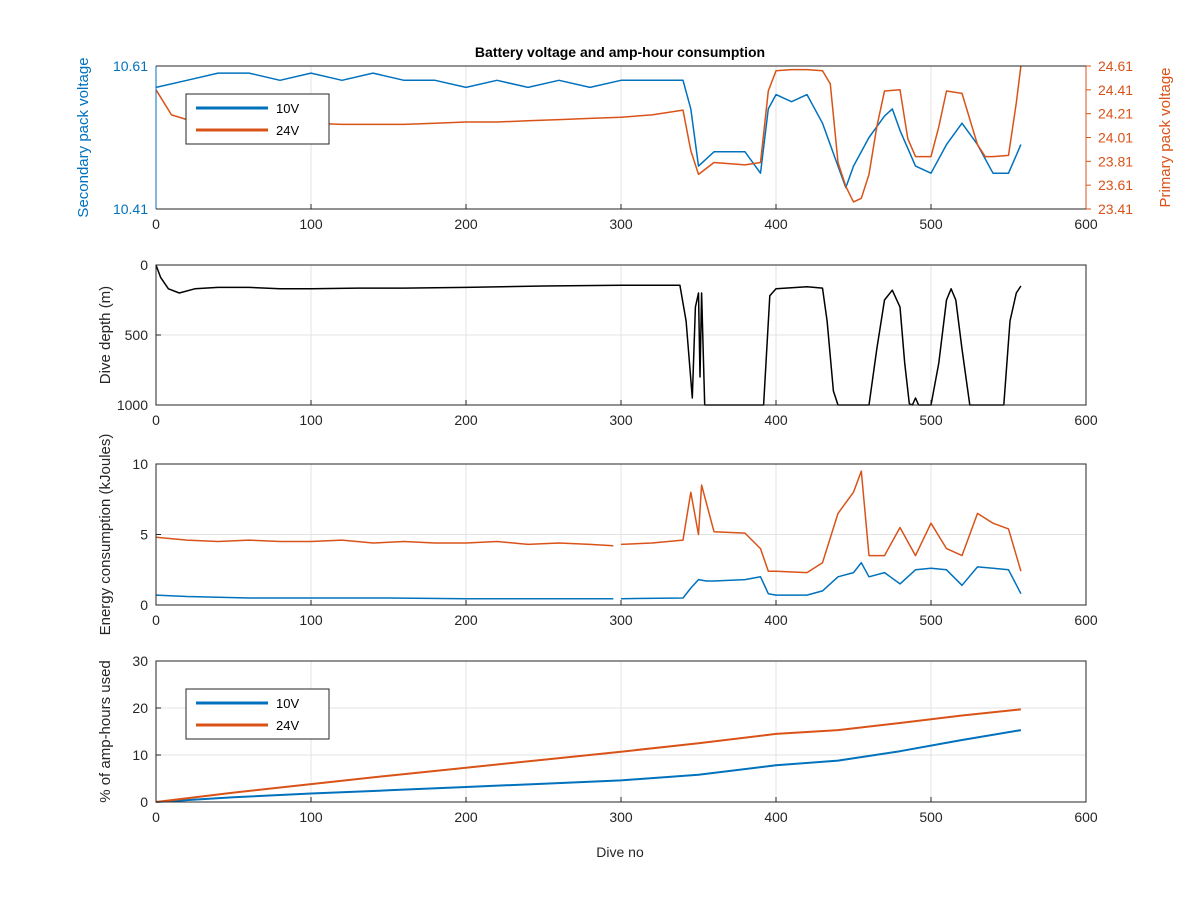 The width and height of the screenshot is (1200, 900). What do you see at coordinates (144, 535) in the screenshot?
I see `y-tick-label: 5` at bounding box center [144, 535].